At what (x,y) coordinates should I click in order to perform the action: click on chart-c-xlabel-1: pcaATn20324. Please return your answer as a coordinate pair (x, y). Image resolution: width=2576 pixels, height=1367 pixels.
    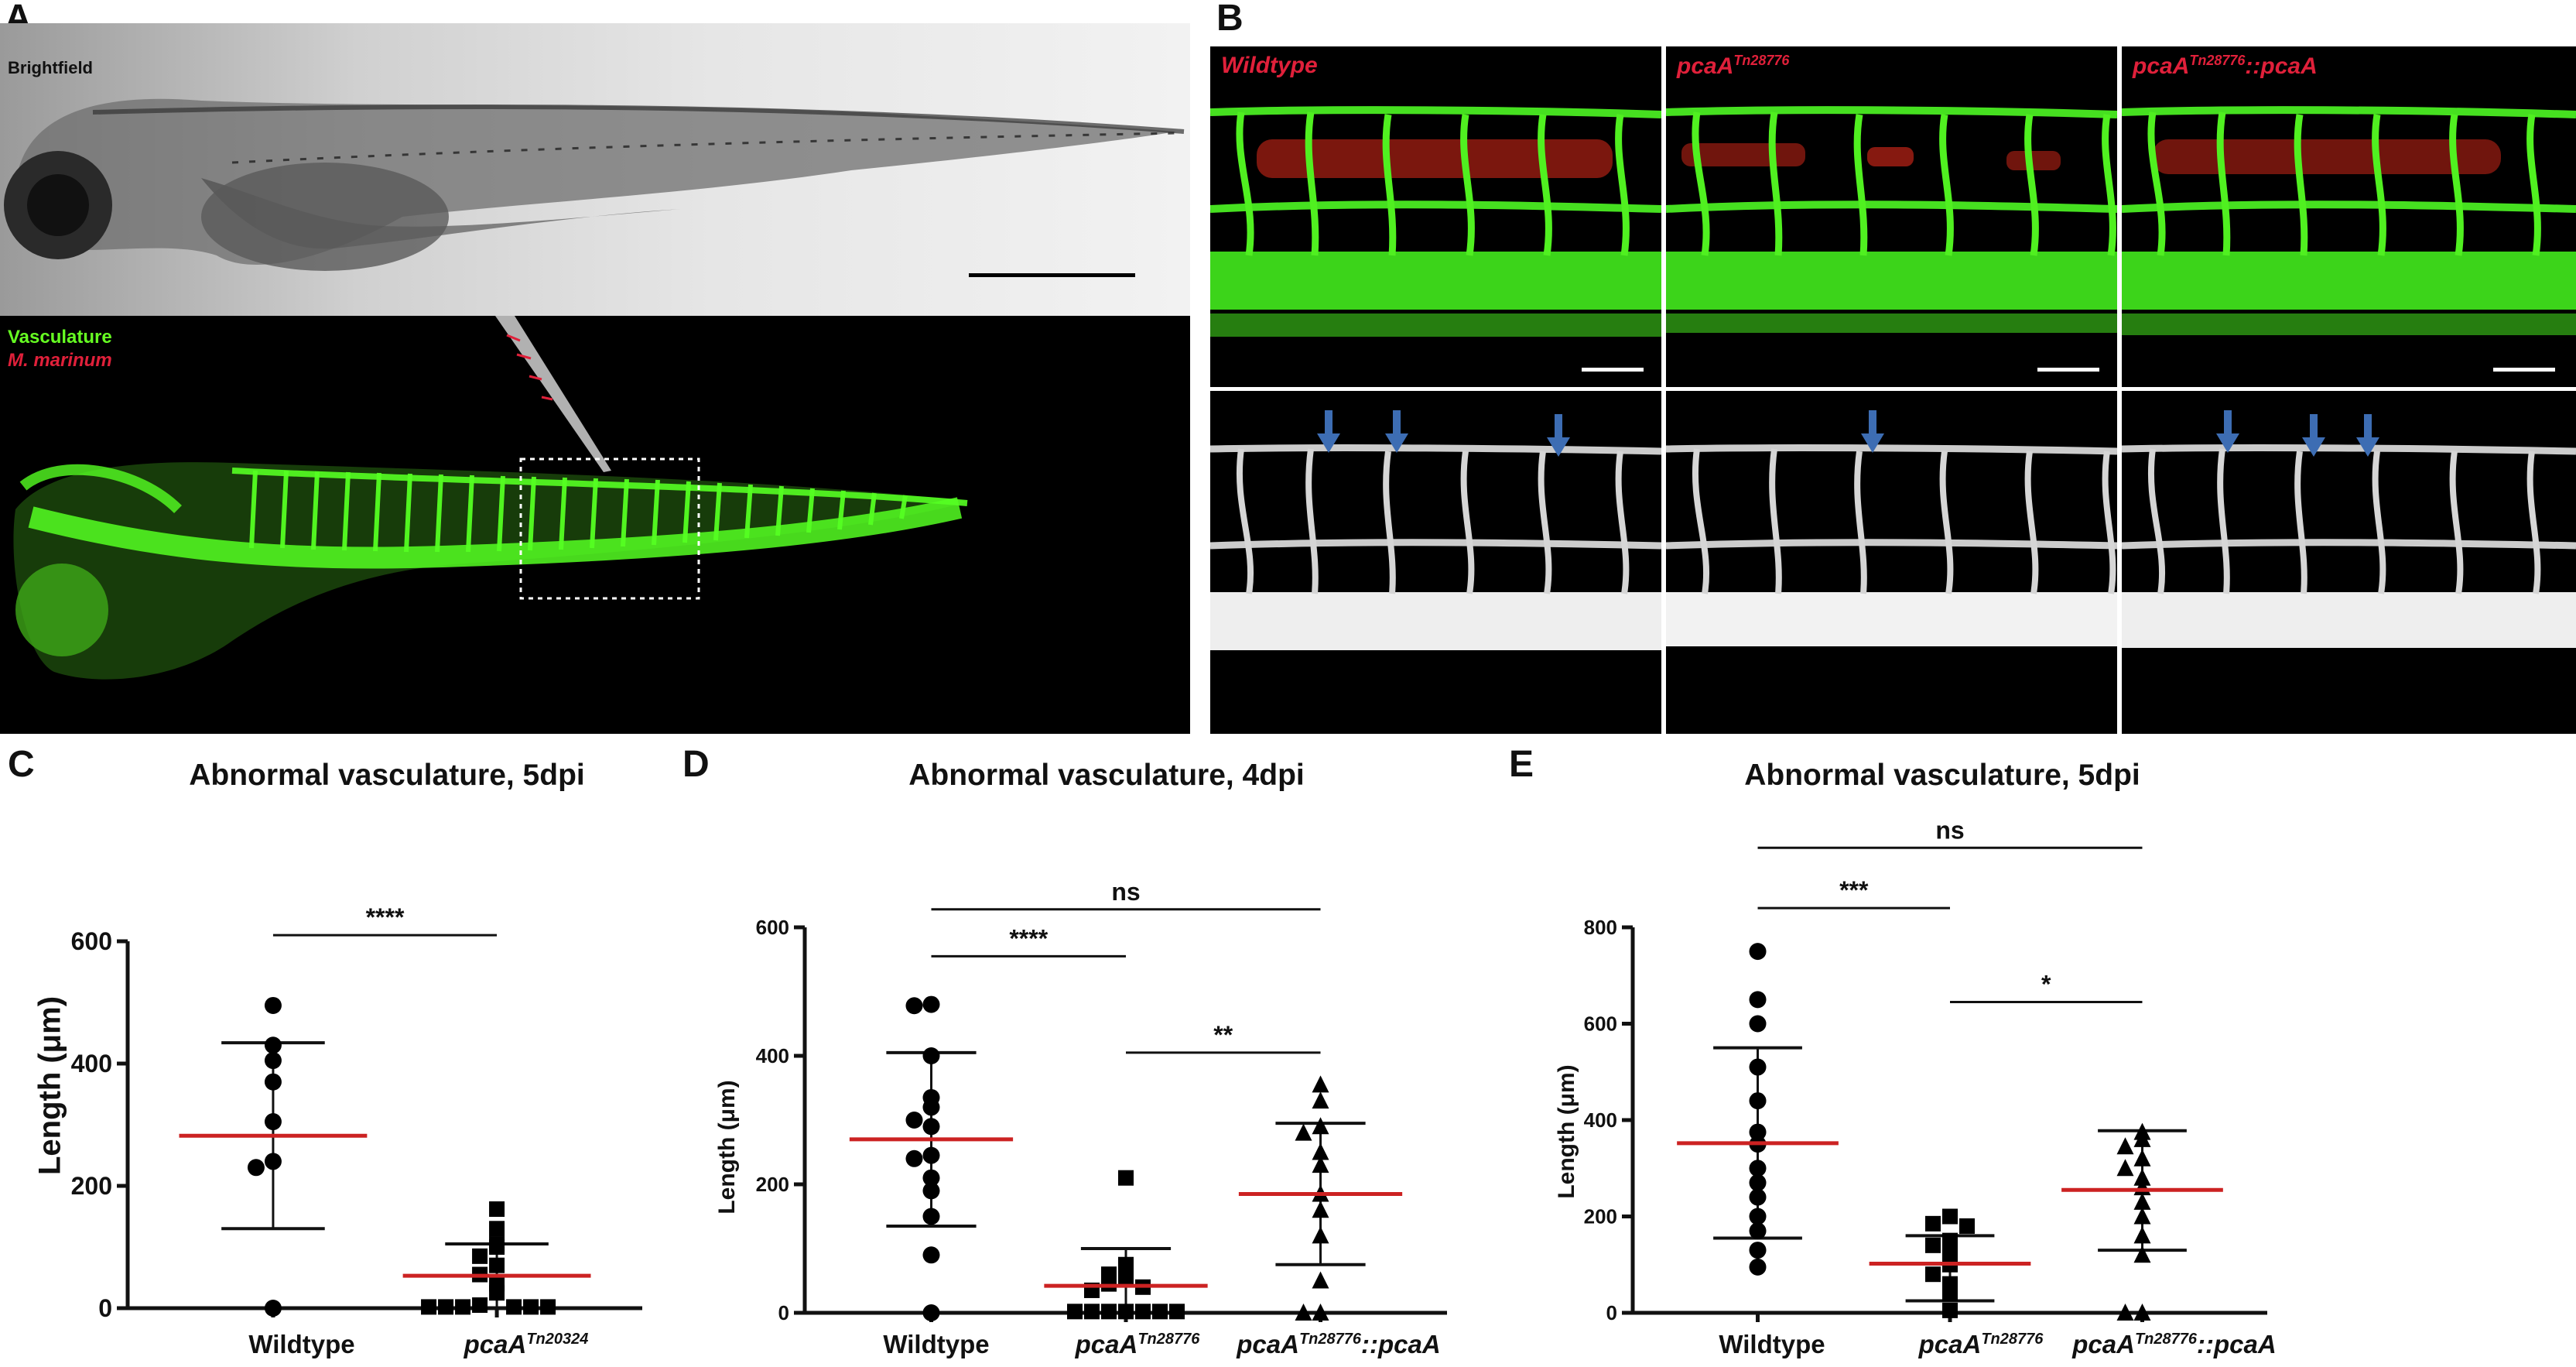
    Looking at the image, I should click on (526, 1344).